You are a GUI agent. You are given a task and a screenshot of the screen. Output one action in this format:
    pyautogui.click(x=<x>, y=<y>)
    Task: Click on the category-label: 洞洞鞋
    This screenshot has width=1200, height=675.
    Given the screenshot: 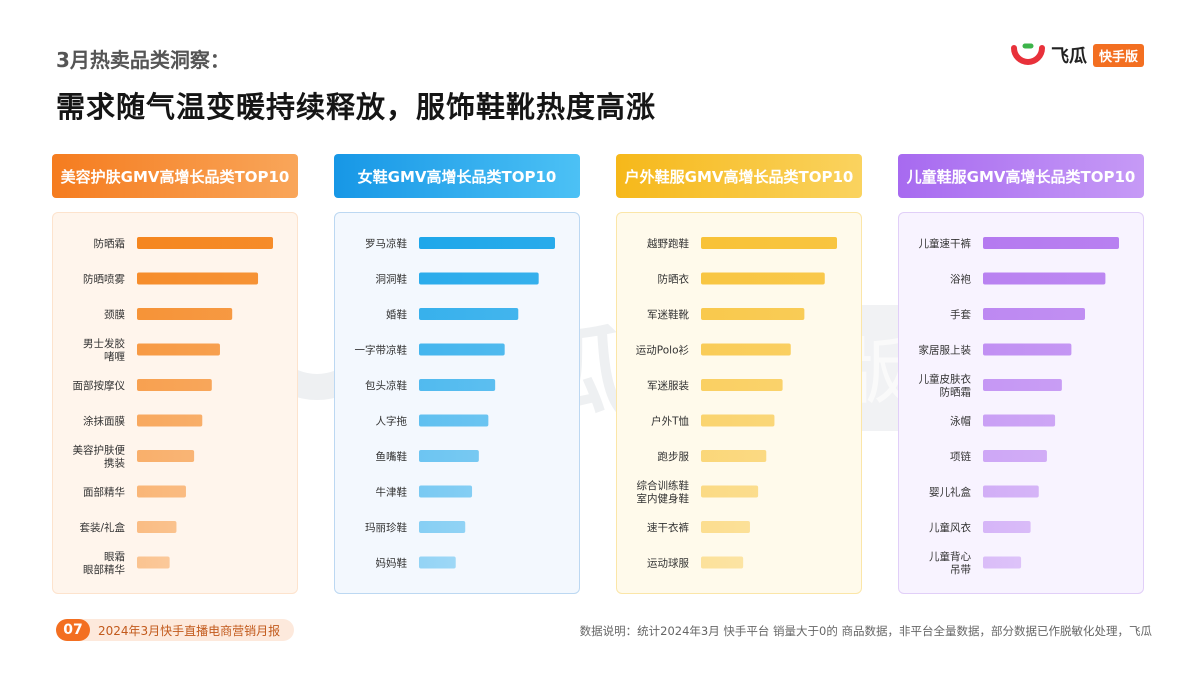 What is the action you would take?
    pyautogui.click(x=392, y=279)
    